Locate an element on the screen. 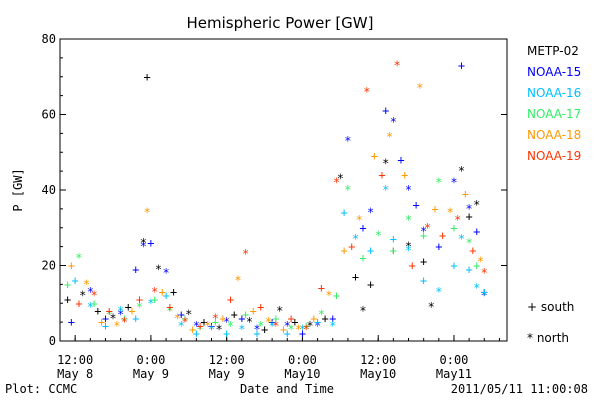 Image resolution: width=600 pixels, height=400 pixels. legend-entry: NOAA-15 is located at coordinates (554, 72).